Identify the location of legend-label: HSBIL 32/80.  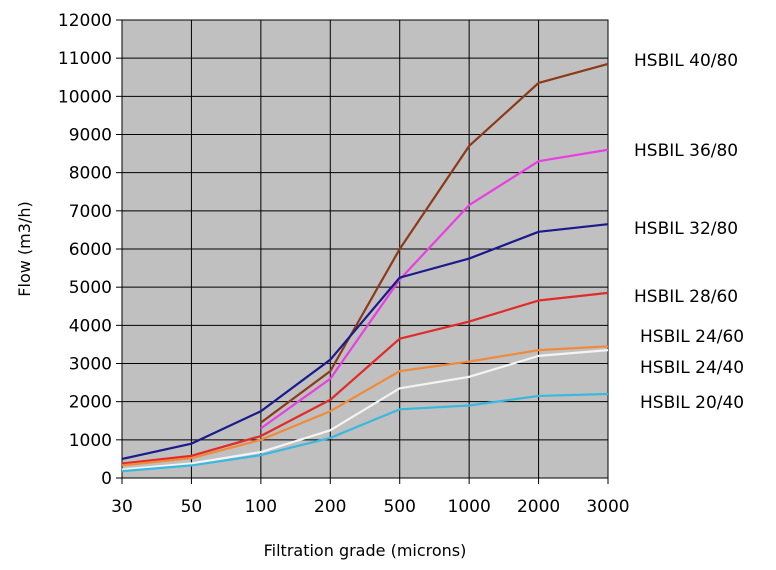
(686, 229).